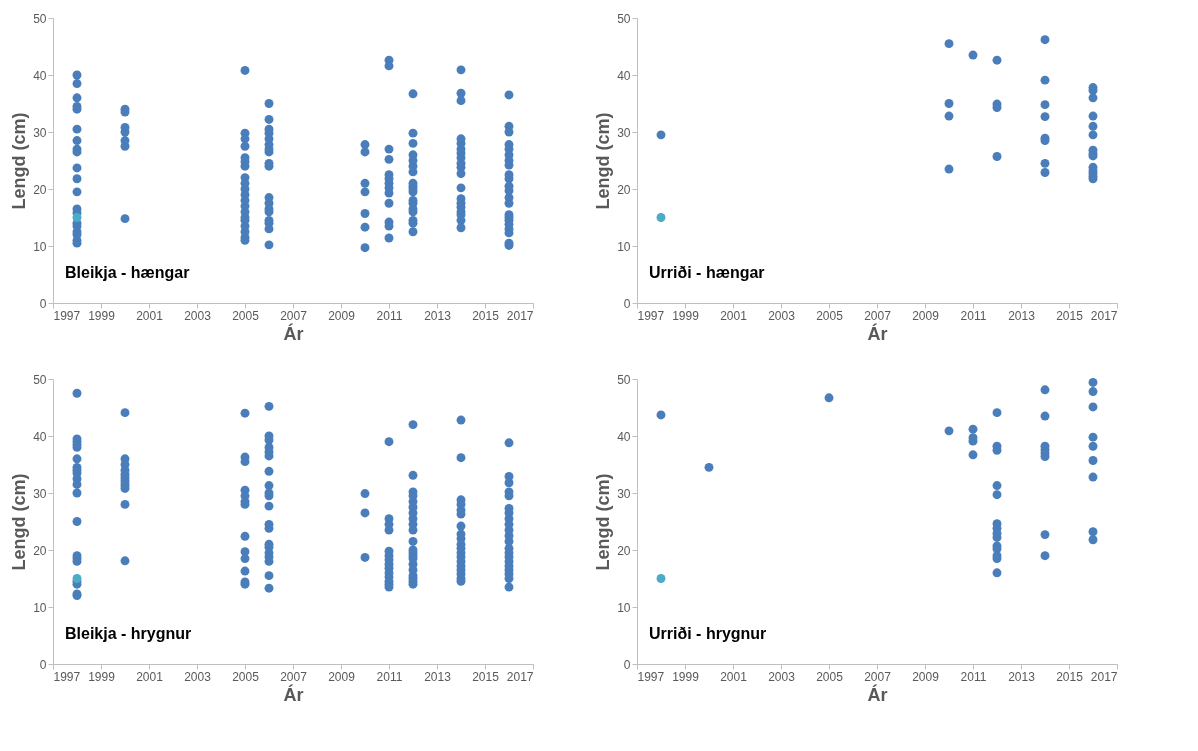 The height and width of the screenshot is (751, 1198). What do you see at coordinates (128, 633) in the screenshot?
I see `annotation: Bleikja - hrygnur` at bounding box center [128, 633].